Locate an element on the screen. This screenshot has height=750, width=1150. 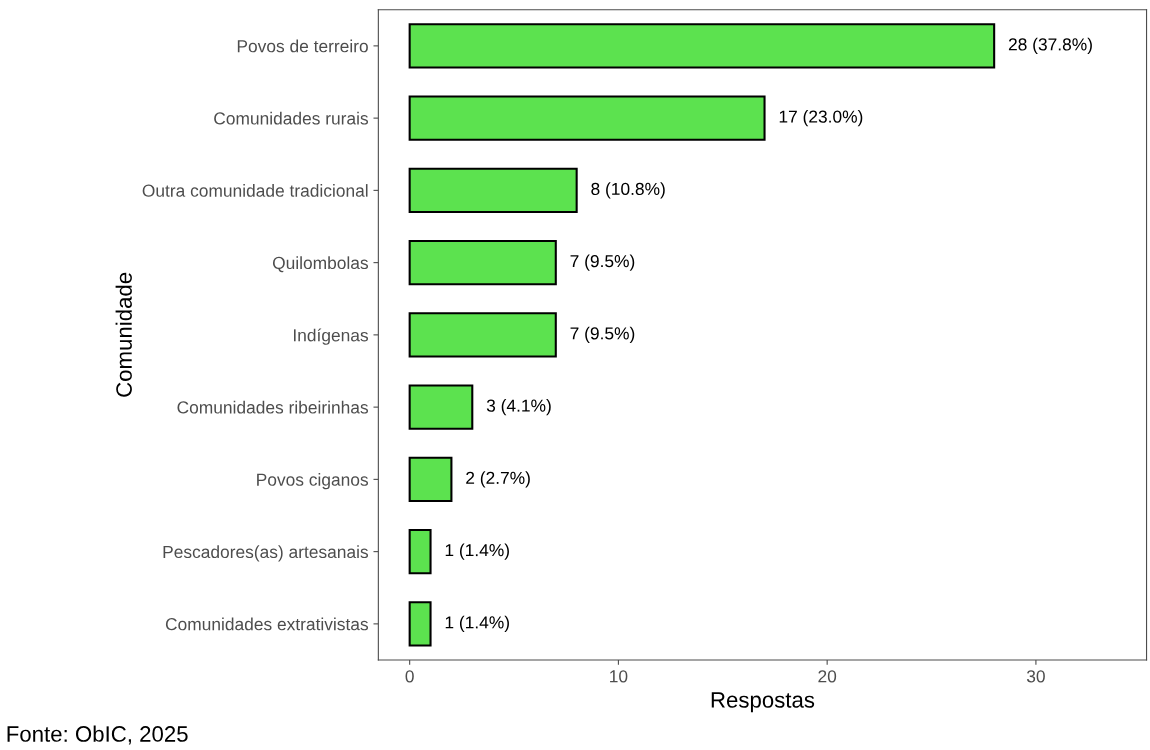
y-tick-label: Indígenas is located at coordinates (331, 336).